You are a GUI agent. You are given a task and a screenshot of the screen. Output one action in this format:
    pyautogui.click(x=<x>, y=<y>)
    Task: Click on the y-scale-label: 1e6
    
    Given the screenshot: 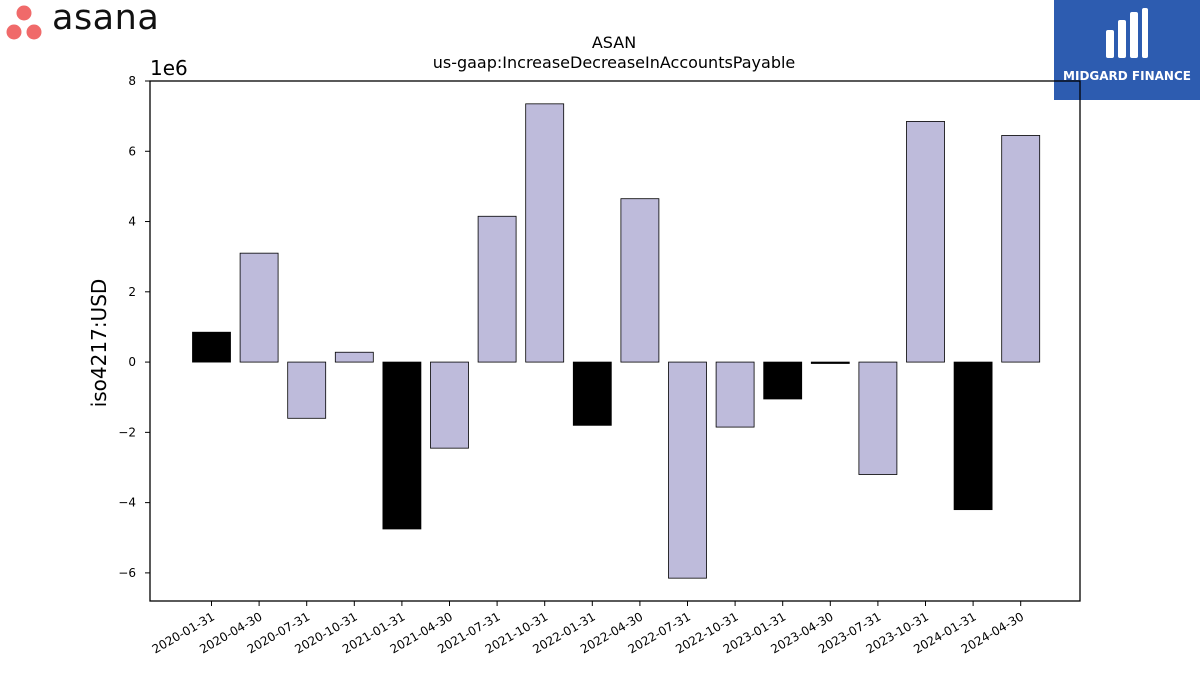 What is the action you would take?
    pyautogui.click(x=169, y=68)
    